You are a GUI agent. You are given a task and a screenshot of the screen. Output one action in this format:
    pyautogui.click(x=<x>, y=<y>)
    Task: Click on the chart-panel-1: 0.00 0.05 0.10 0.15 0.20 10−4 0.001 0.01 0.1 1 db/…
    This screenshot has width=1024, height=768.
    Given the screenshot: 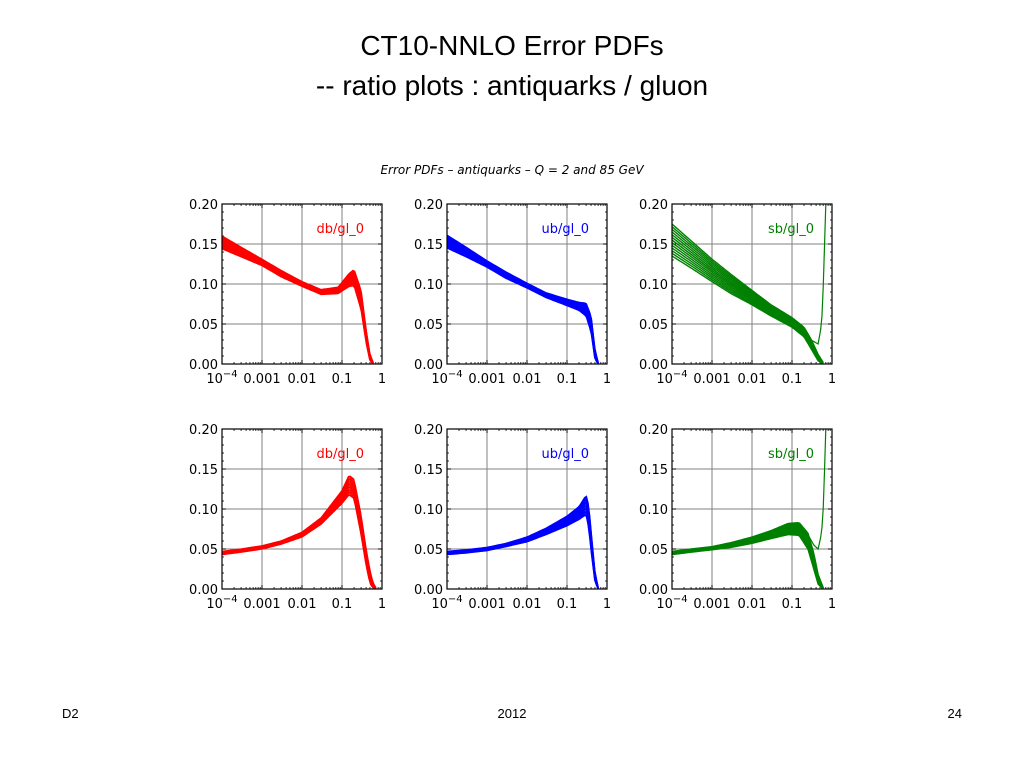 What is the action you would take?
    pyautogui.click(x=287, y=292)
    